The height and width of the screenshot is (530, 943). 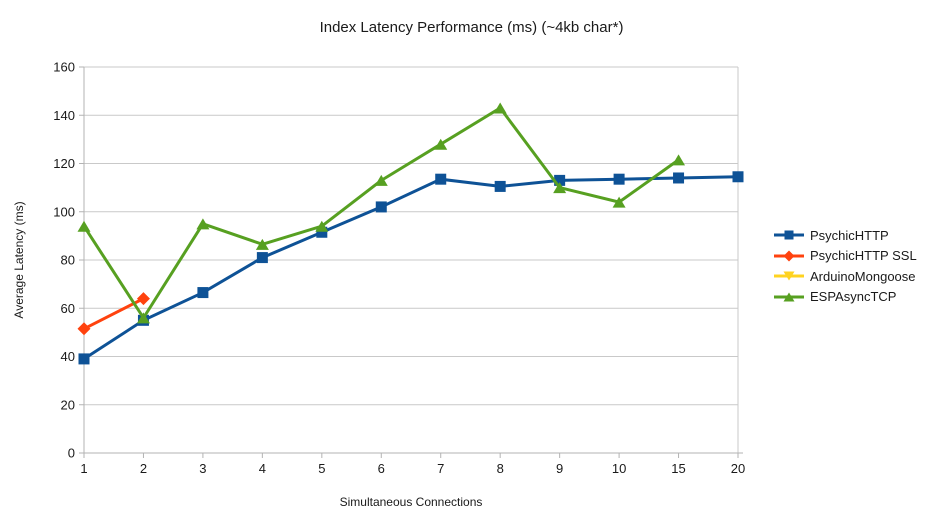 What do you see at coordinates (863, 256) in the screenshot?
I see `legend-label: PsychicHTTP SSL` at bounding box center [863, 256].